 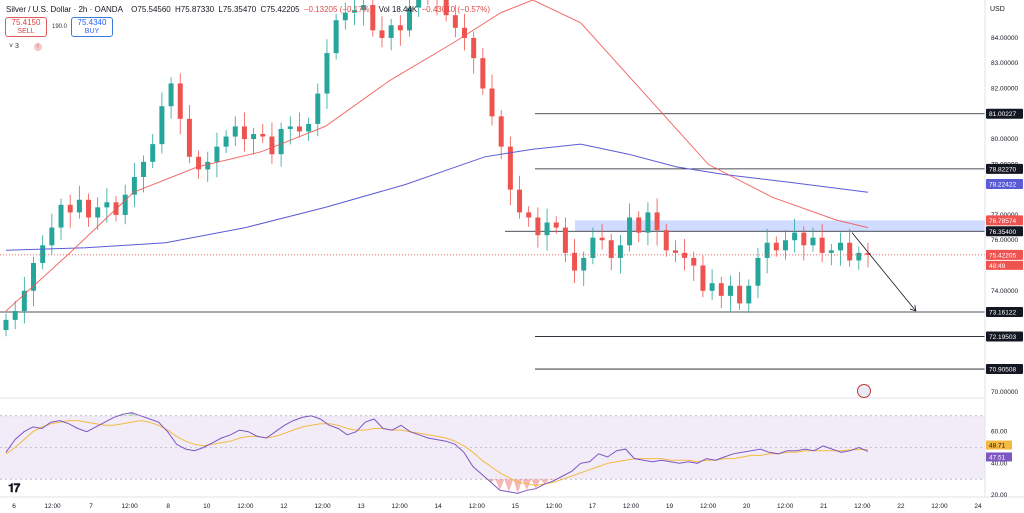 I want to click on indicators-toggle: ˅ 3, so click(x=14, y=46).